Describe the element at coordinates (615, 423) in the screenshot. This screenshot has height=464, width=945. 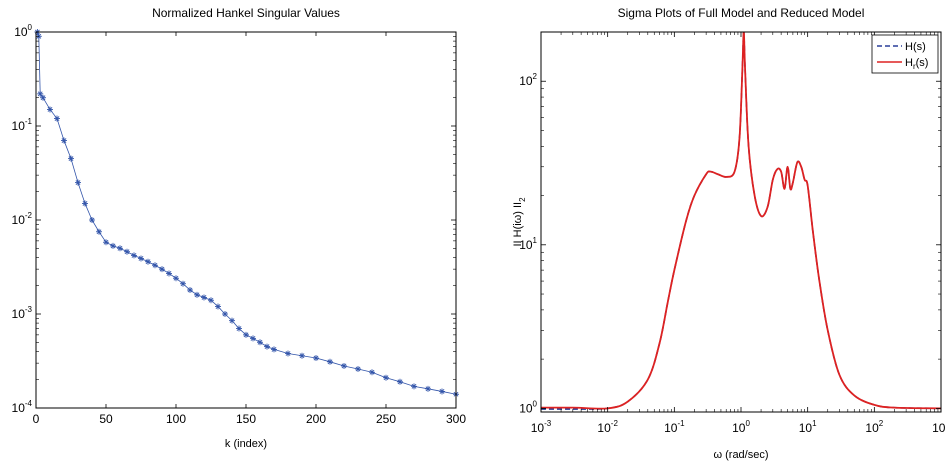
I see `right-x-tick-label-exponent: -2` at that location.